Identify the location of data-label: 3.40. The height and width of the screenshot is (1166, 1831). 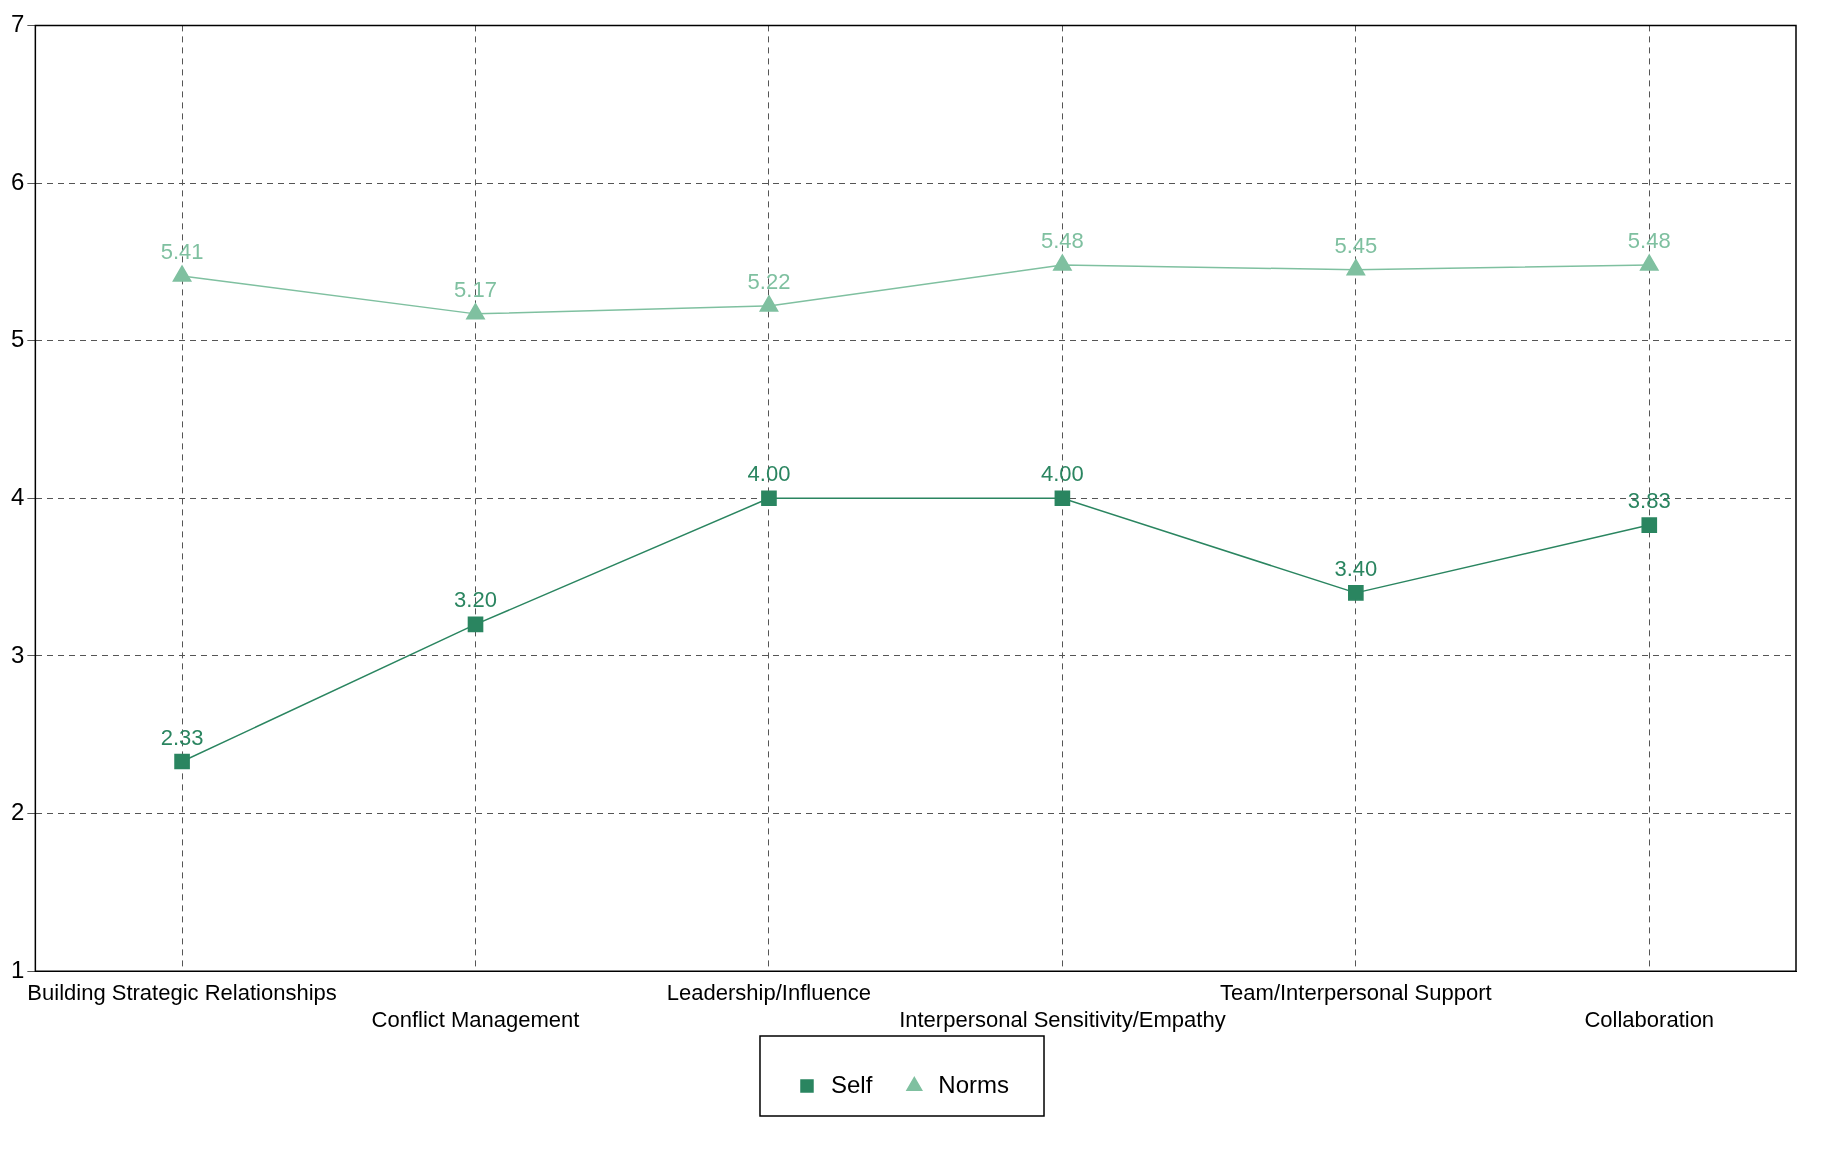
(1356, 568).